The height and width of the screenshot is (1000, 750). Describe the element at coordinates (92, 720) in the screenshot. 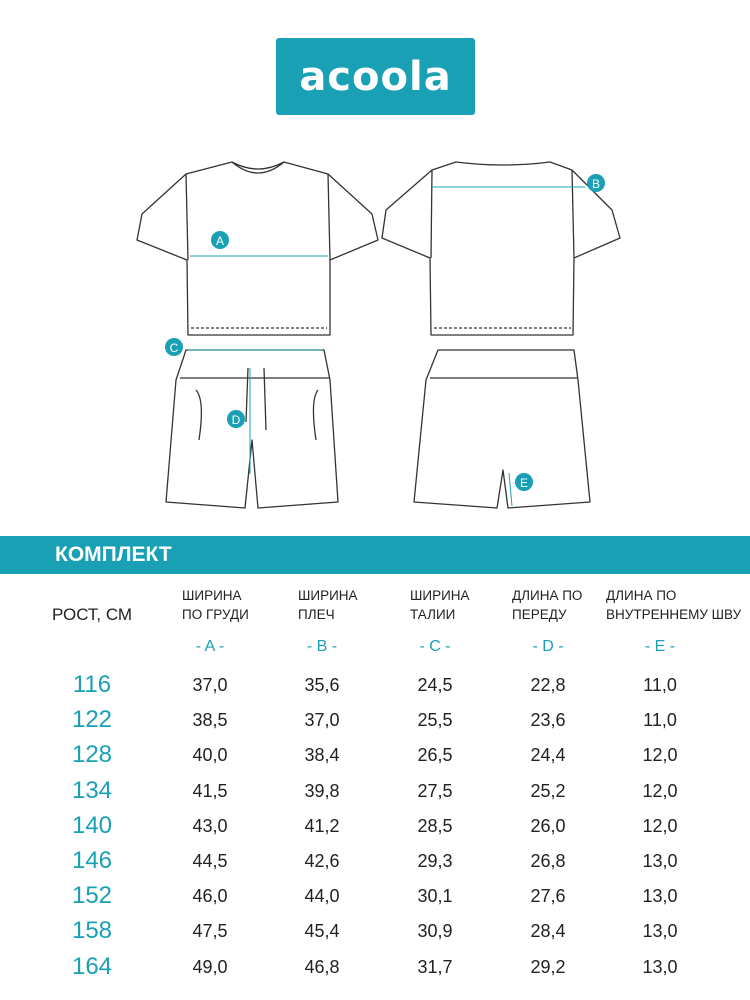

I see `size-value: 122` at that location.